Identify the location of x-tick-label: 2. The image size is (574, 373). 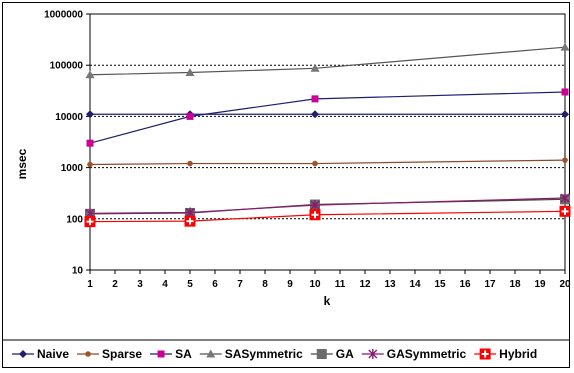
(115, 284).